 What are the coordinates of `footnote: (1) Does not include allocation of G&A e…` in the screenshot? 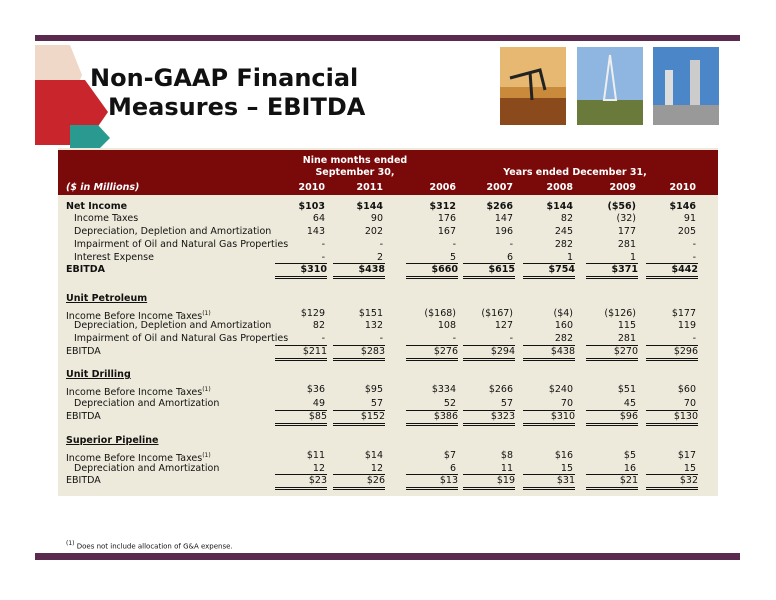 It's located at (149, 545).